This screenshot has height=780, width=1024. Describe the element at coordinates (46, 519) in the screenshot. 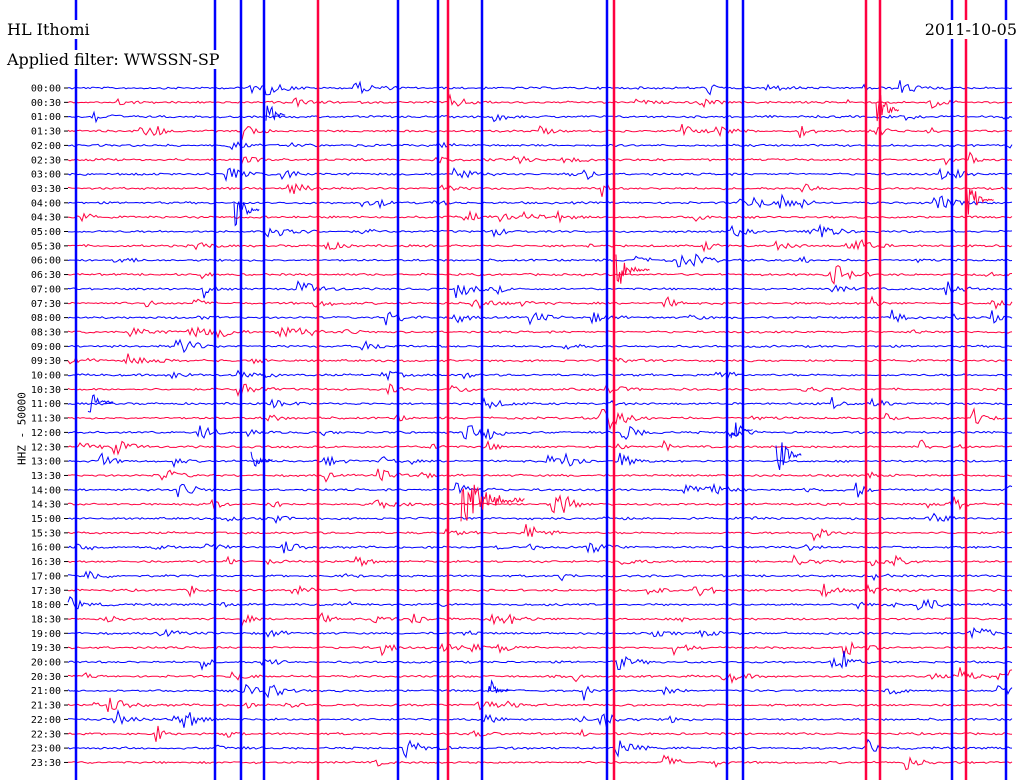

I see `row-time-label: 15:00` at that location.